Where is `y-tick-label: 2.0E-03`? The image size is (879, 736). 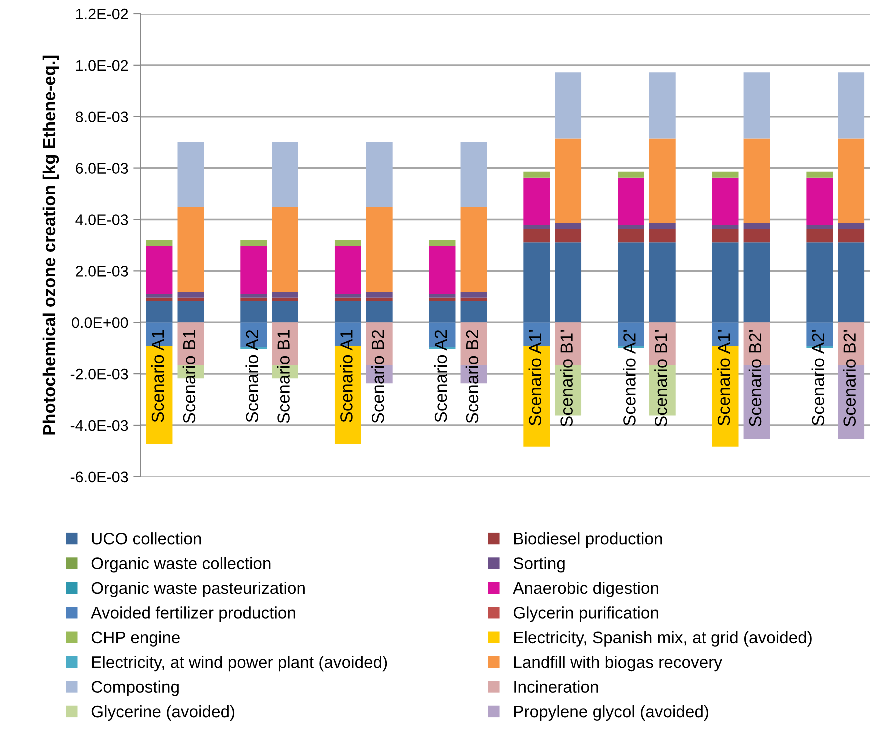
y-tick-label: 2.0E-03 is located at coordinates (102, 271).